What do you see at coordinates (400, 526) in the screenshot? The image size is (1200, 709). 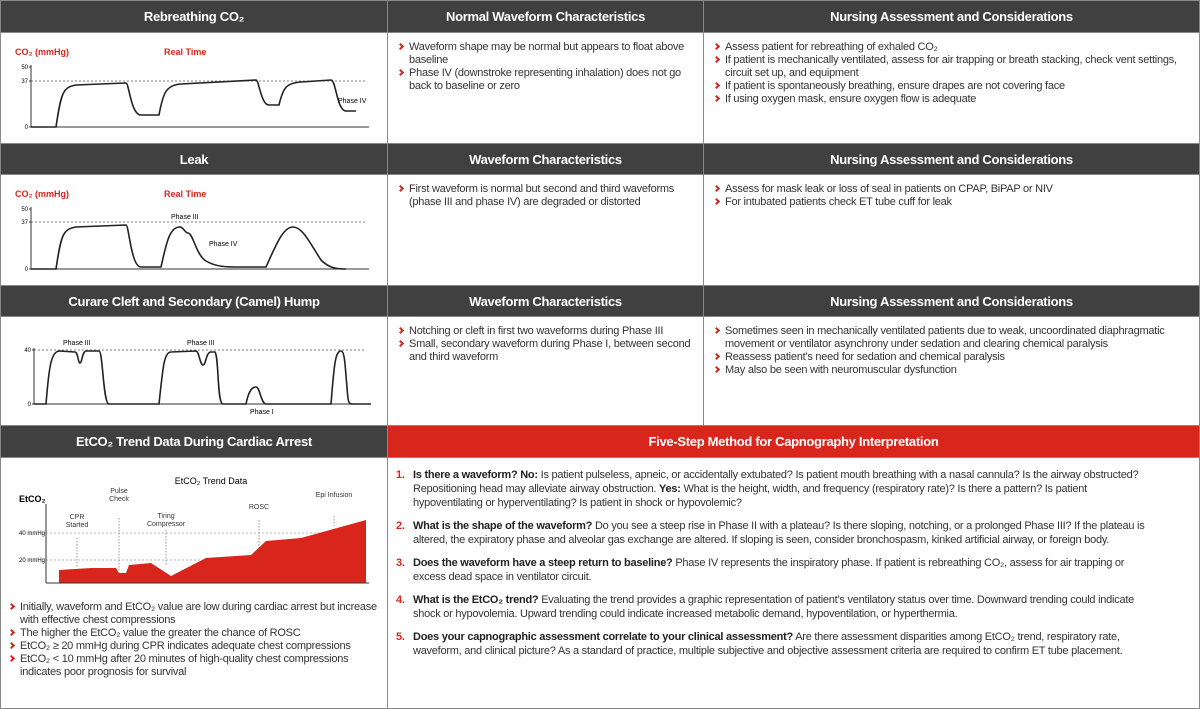 I see `step-number: 2.` at bounding box center [400, 526].